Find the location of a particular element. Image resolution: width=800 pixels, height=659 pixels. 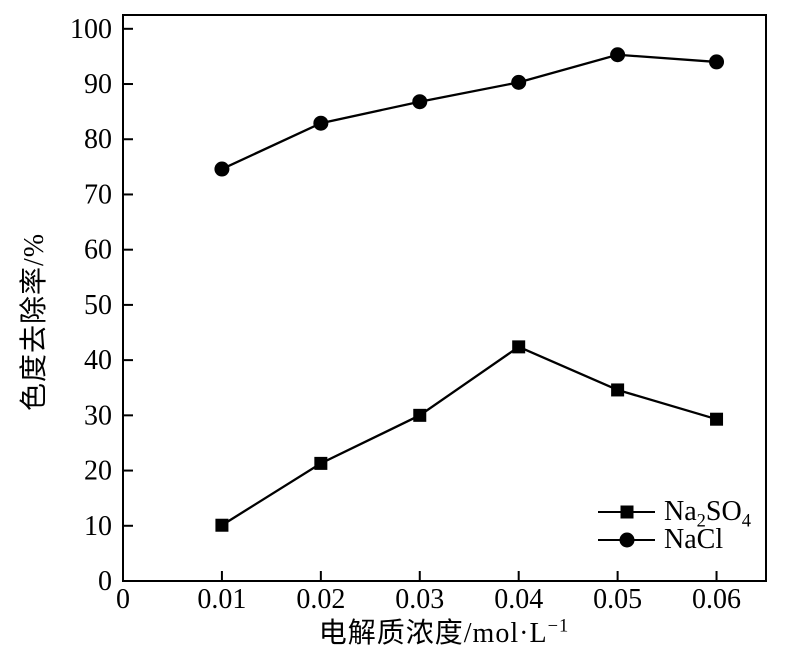

label-part: 电解质浓度/mol·L is located at coordinates (433, 633).